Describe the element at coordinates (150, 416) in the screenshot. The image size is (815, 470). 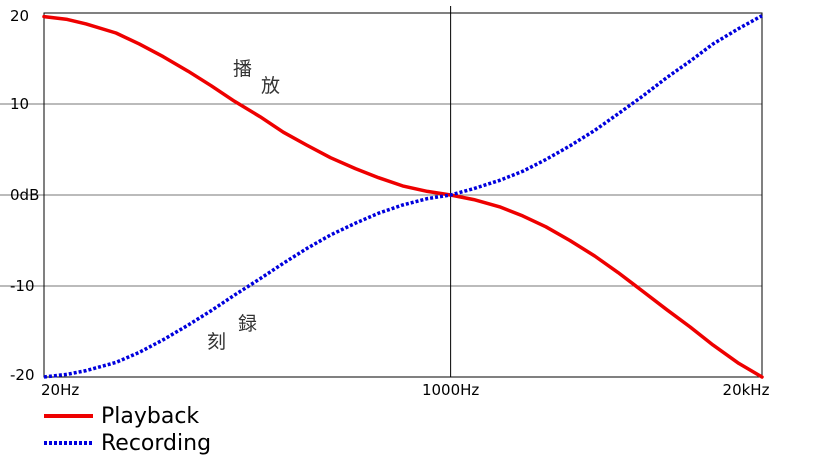
I see `legend-label-playback: Playback` at that location.